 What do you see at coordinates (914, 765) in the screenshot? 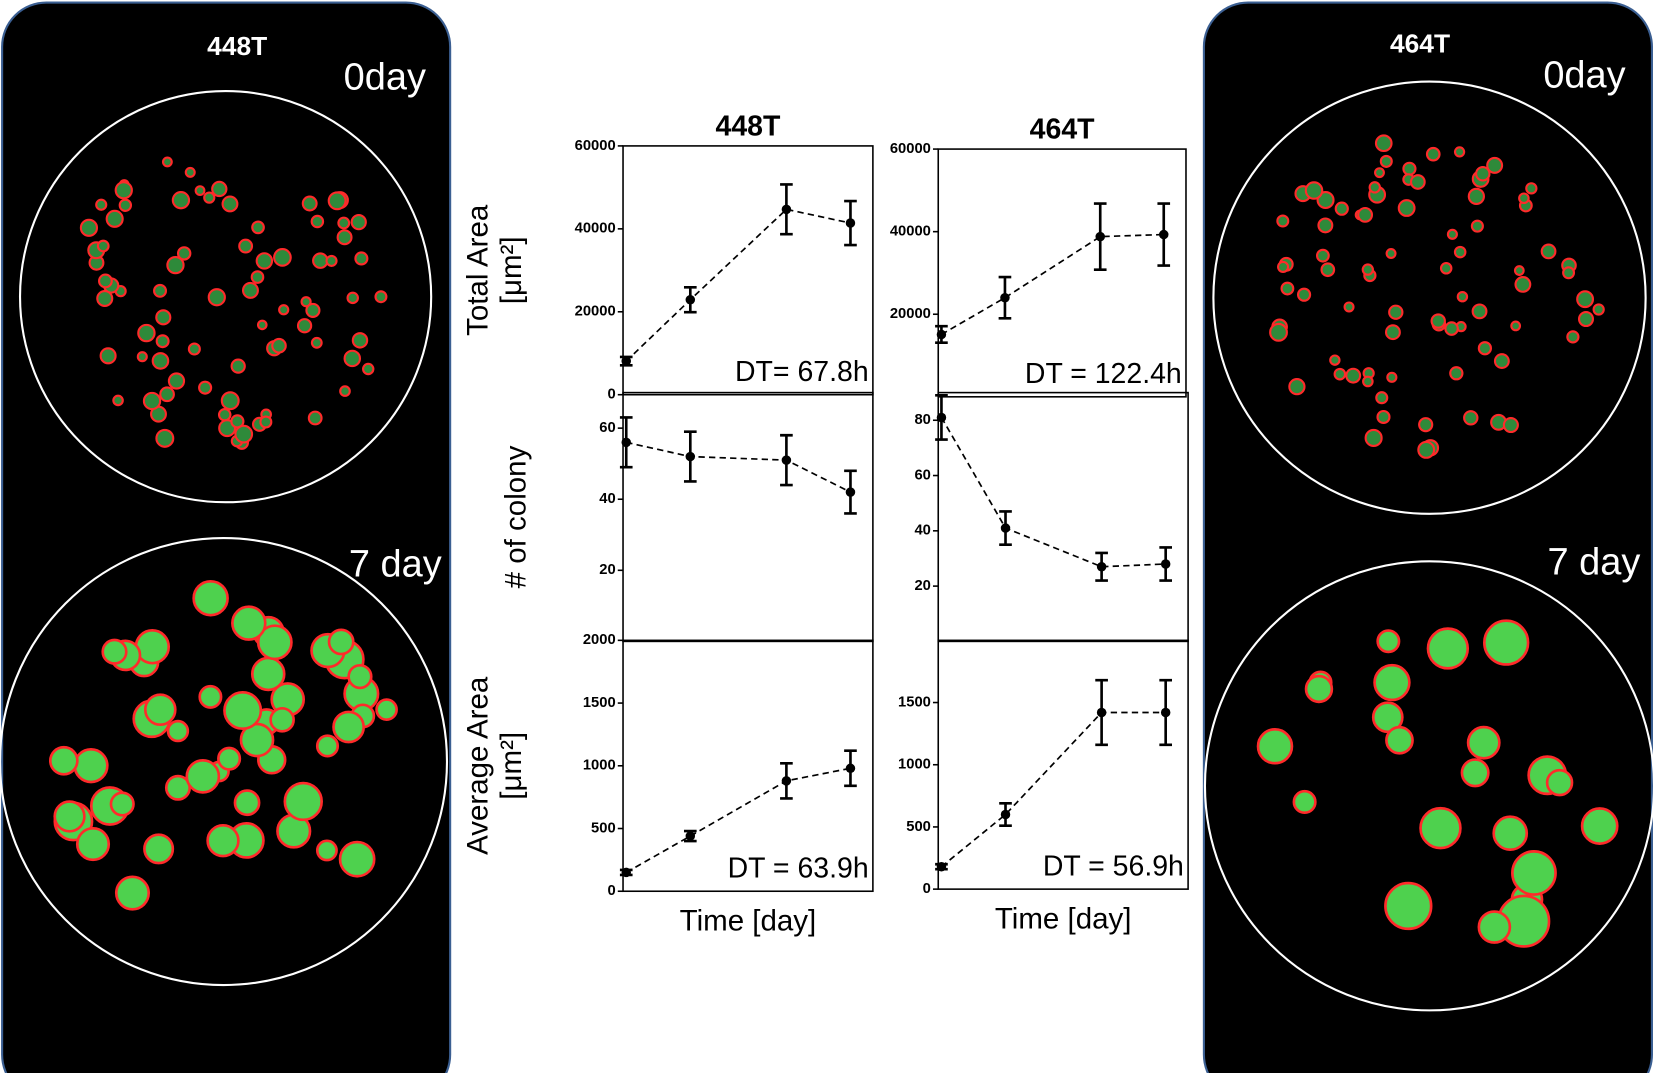
I see `y-tick-label: 1000` at bounding box center [914, 765].